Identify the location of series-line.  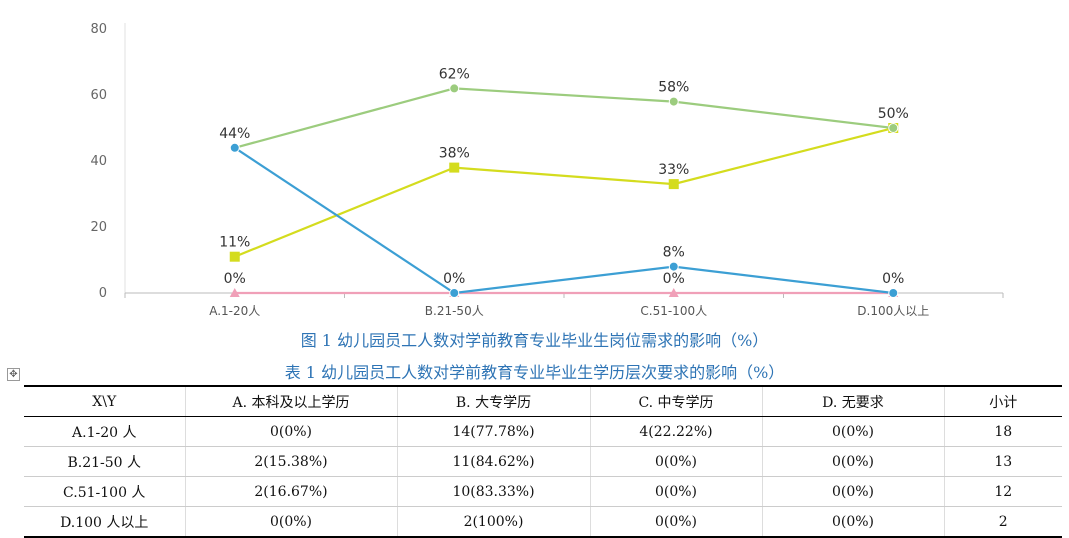
(564, 118).